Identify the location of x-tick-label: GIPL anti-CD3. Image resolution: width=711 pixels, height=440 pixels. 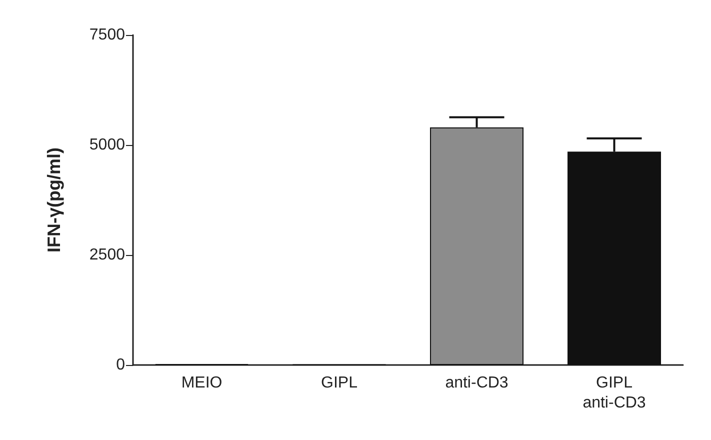
(614, 393).